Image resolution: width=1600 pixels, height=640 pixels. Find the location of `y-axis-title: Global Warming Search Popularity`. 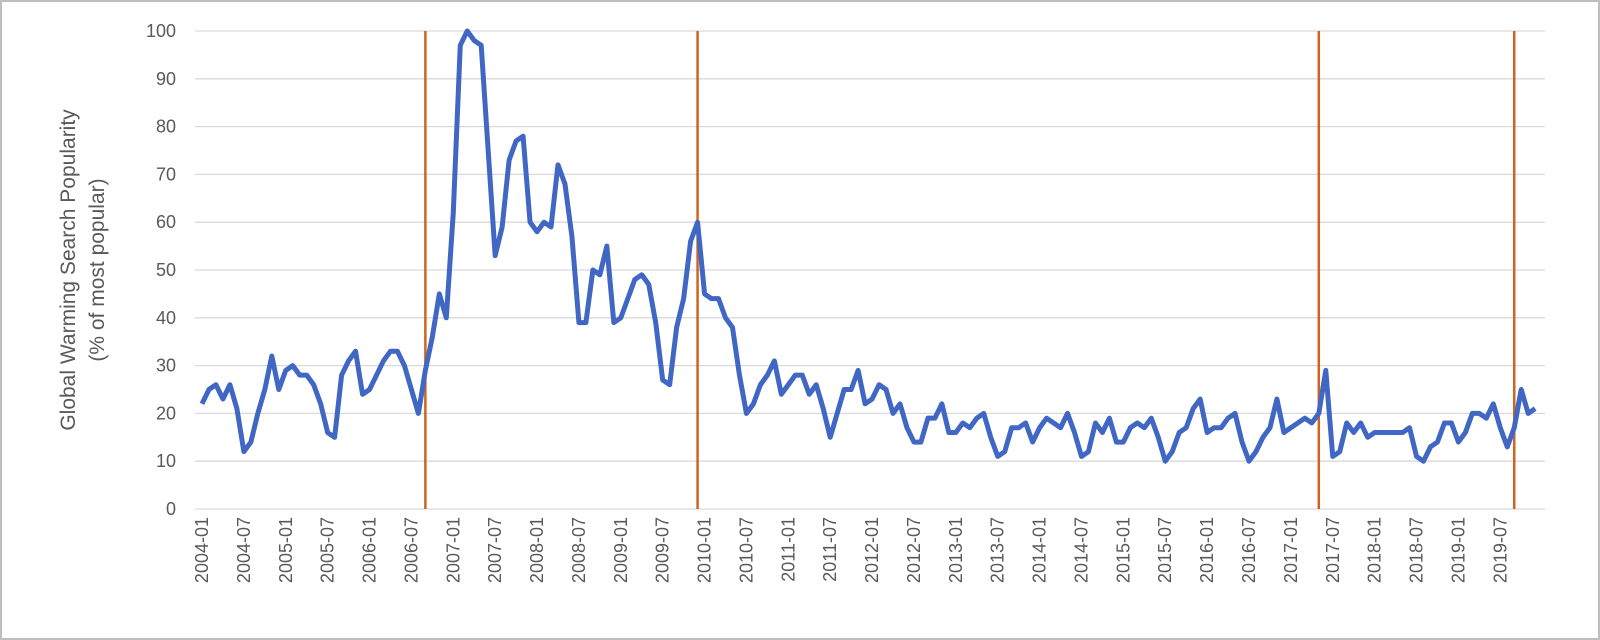

y-axis-title: Global Warming Search Popularity is located at coordinates (68, 270).